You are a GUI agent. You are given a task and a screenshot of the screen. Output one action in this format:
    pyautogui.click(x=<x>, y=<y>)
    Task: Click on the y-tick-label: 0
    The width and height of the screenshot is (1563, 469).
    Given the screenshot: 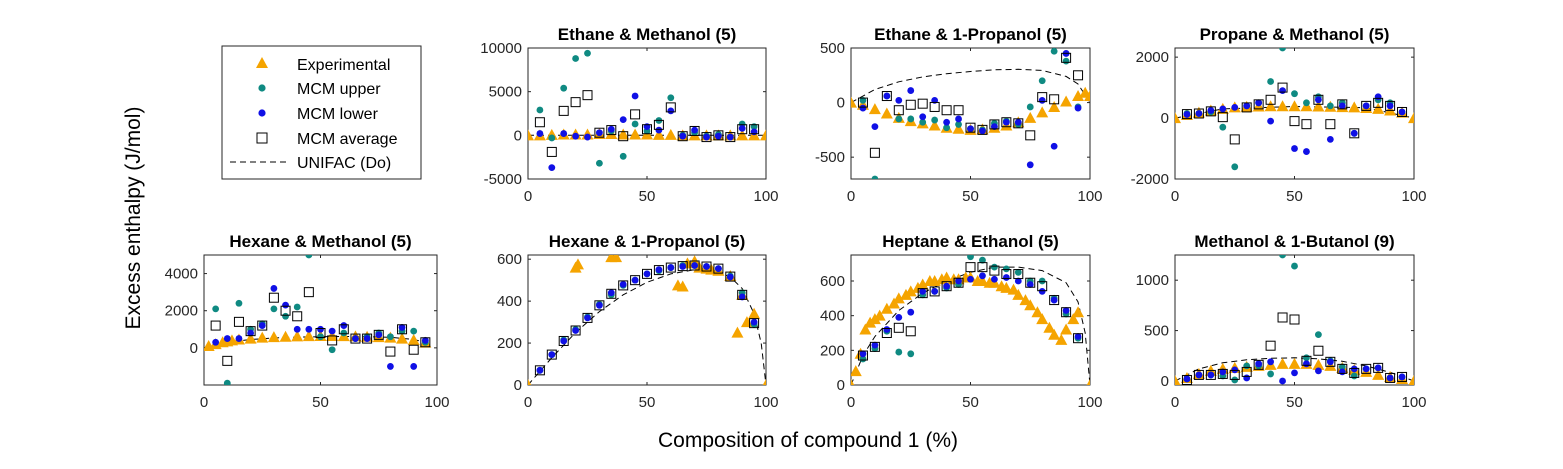 What is the action you would take?
    pyautogui.click(x=518, y=135)
    